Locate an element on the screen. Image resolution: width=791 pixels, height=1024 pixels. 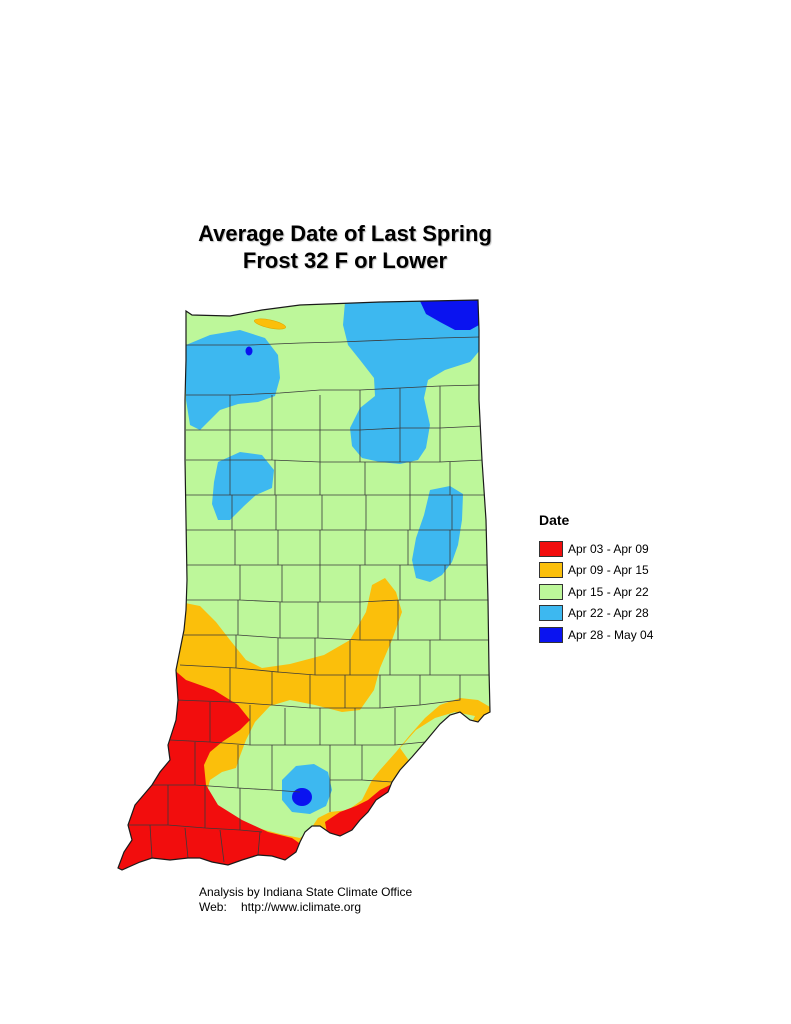
legend-item: Apr 15 - Apr 22 is located at coordinates (596, 592).